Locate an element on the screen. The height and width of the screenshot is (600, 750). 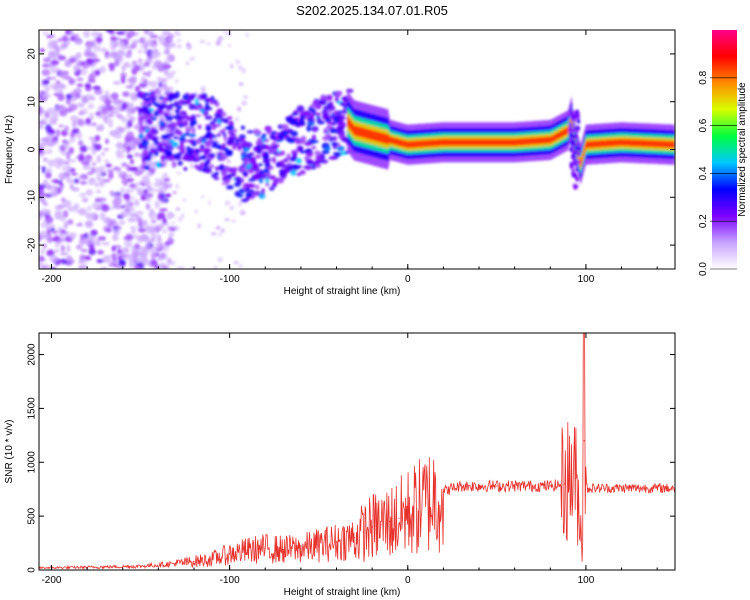
spectrogram-ytick-label: 20 is located at coordinates (32, 54).